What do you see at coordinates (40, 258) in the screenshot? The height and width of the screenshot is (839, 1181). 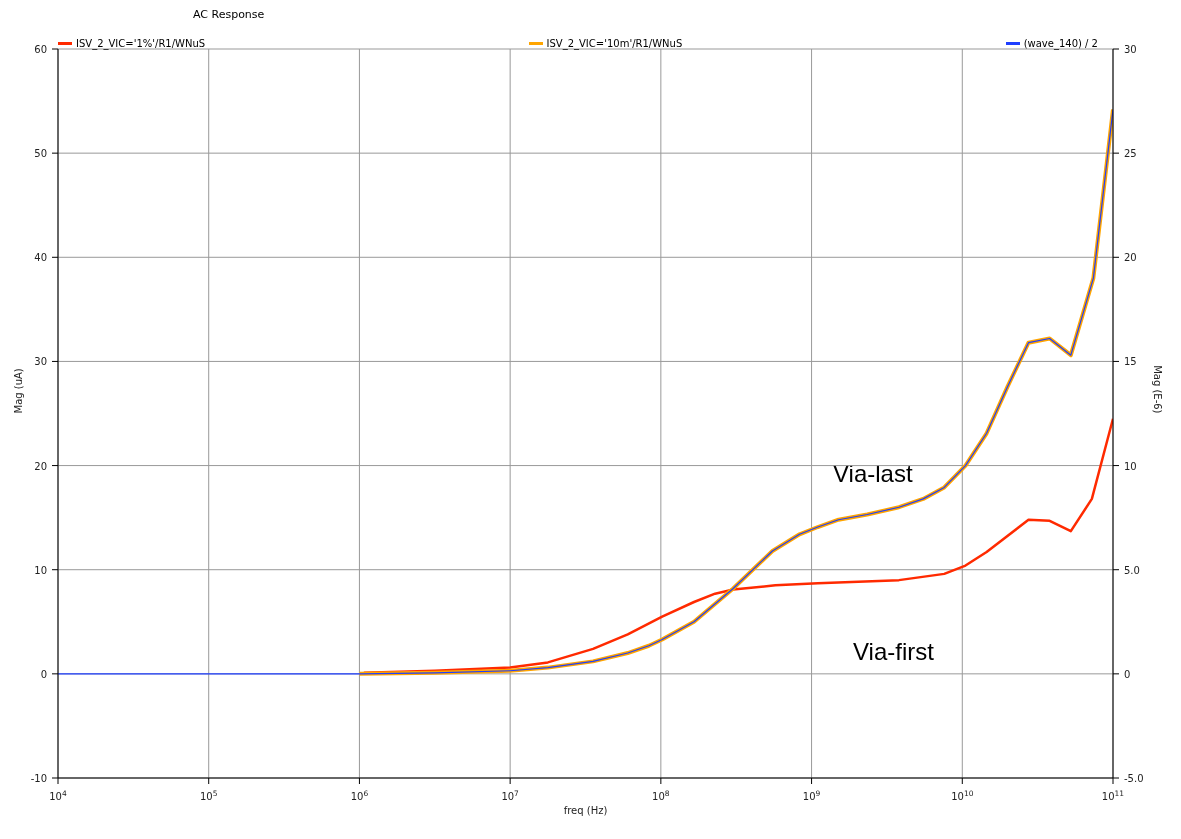 I see `y-tick-label: 40` at bounding box center [40, 258].